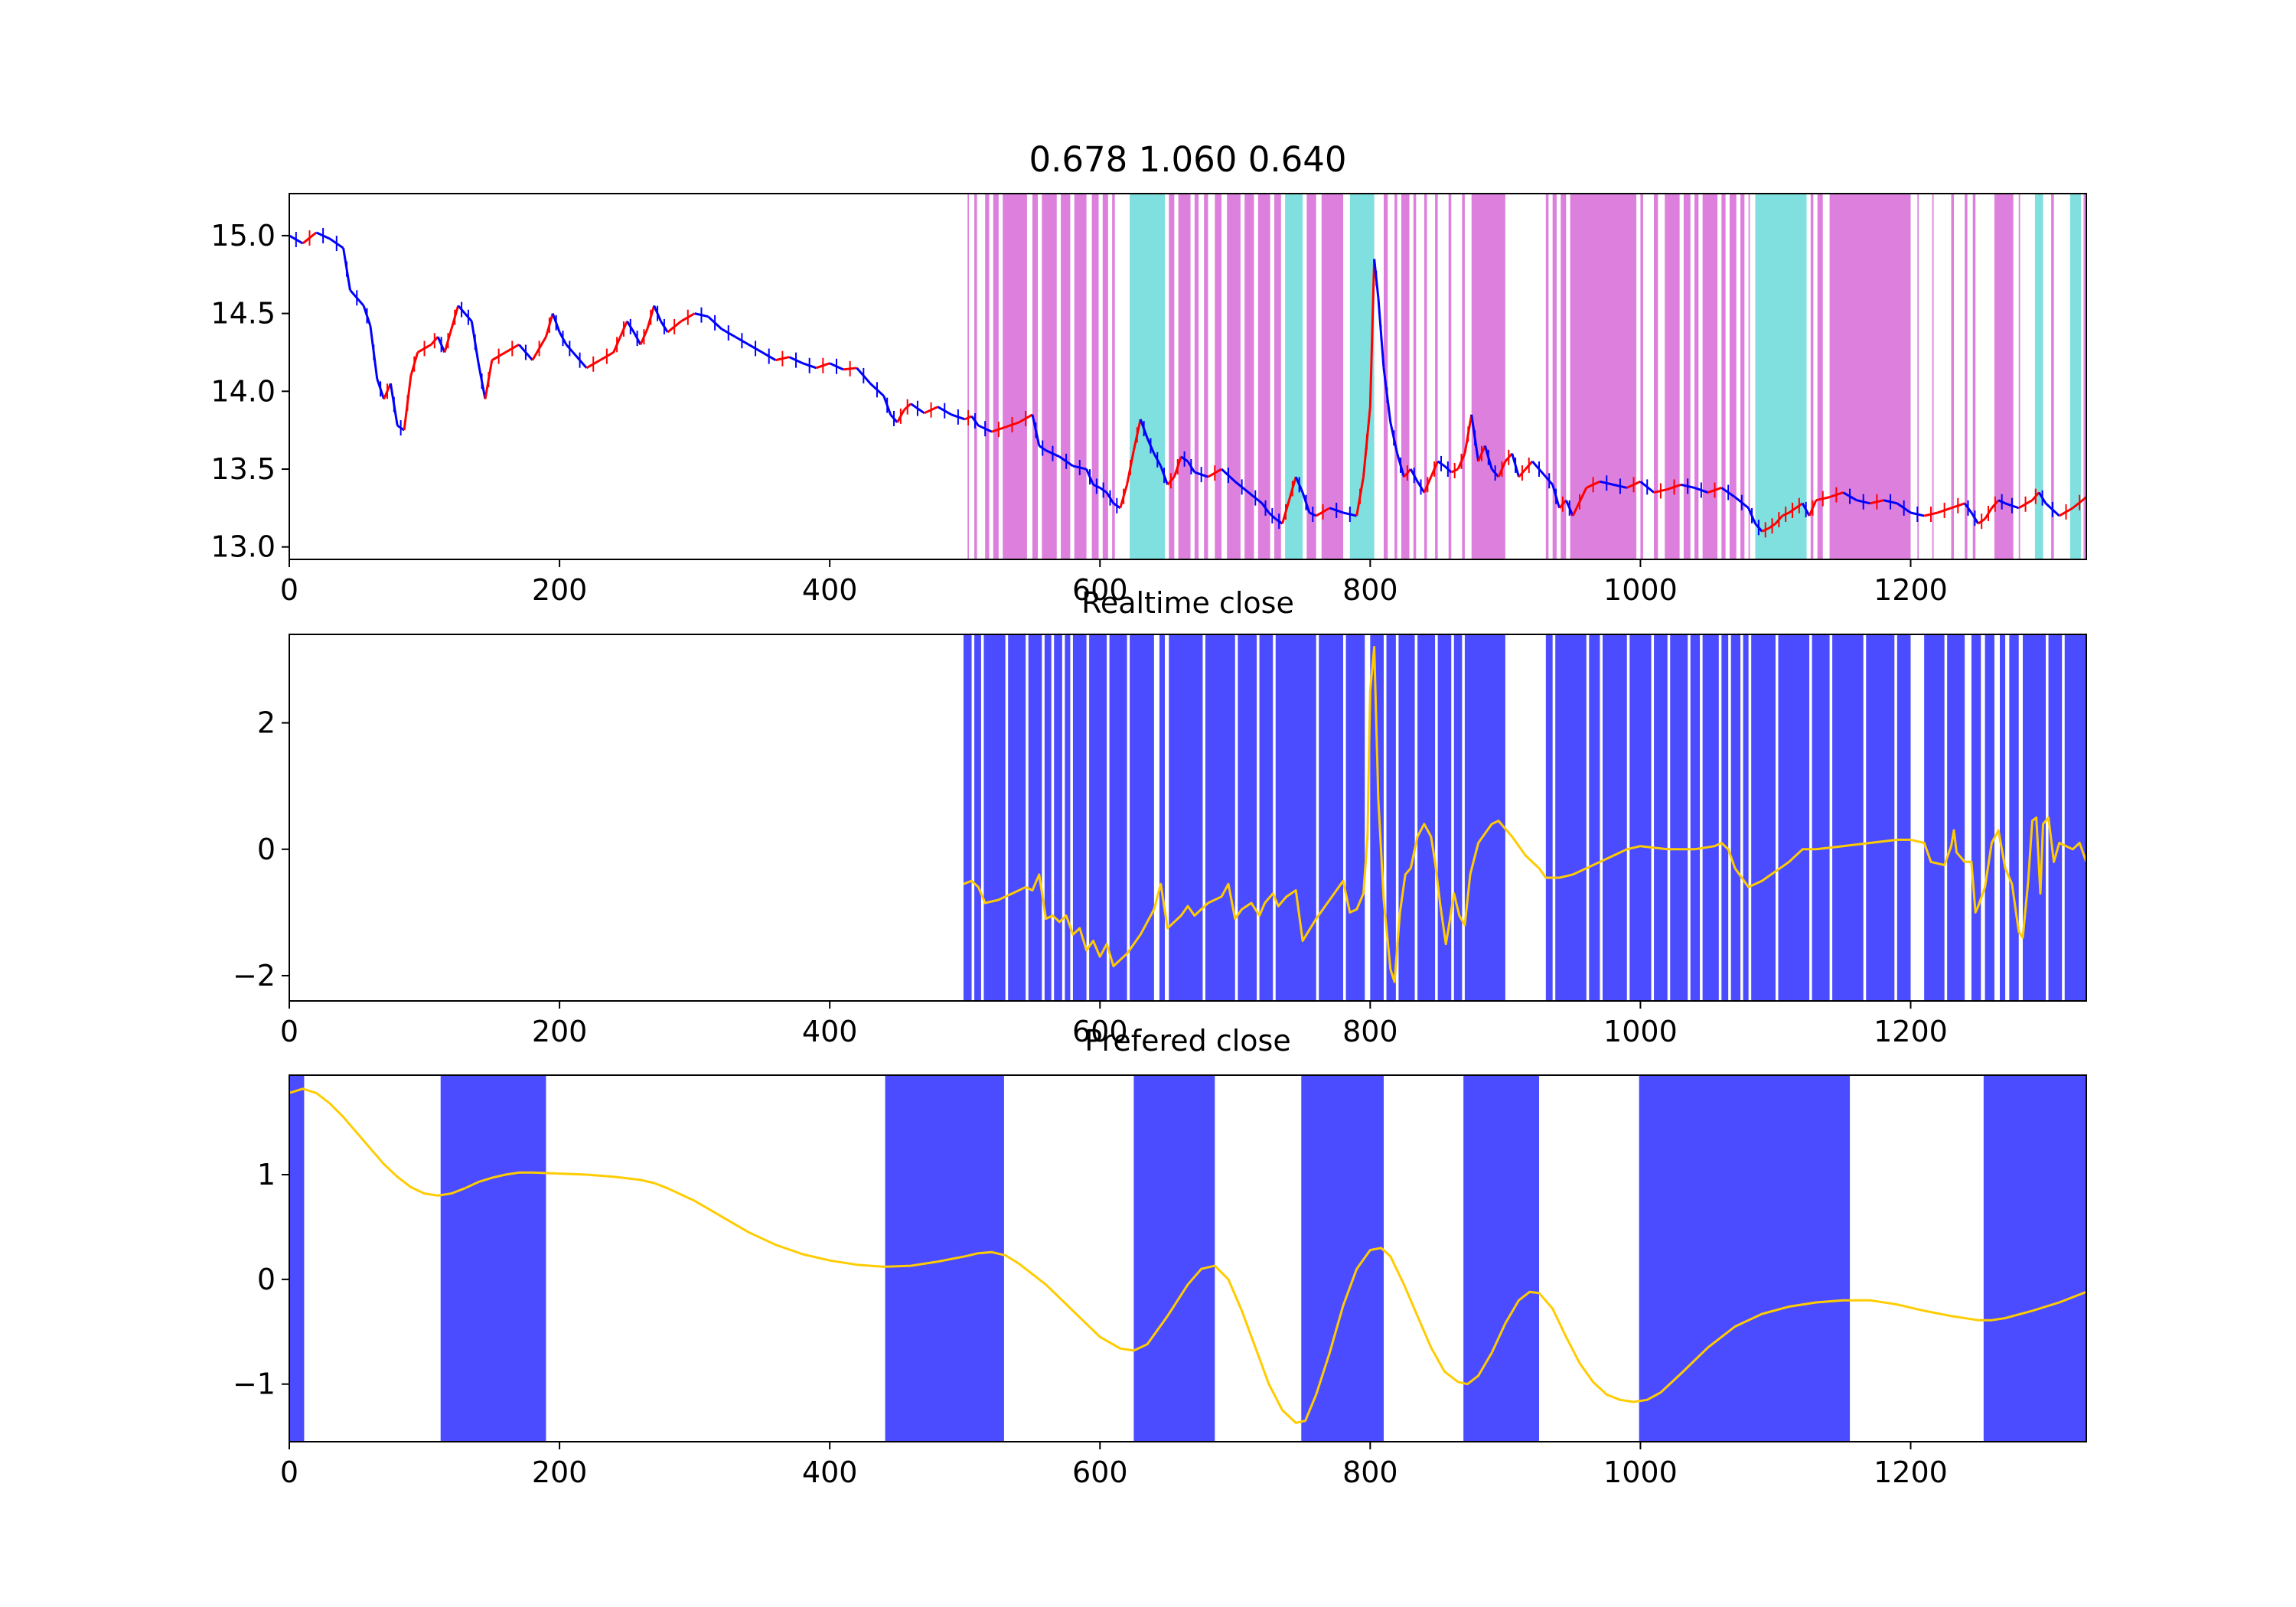 The height and width of the screenshot is (1607, 2296). I want to click on realtime-xtick-label: 1000, so click(1640, 1031).